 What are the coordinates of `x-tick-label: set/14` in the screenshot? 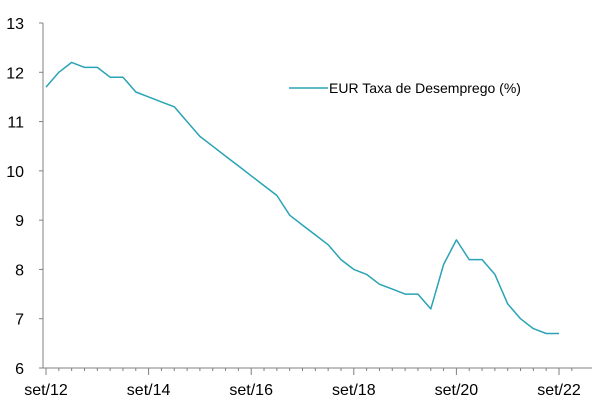 It's located at (149, 390).